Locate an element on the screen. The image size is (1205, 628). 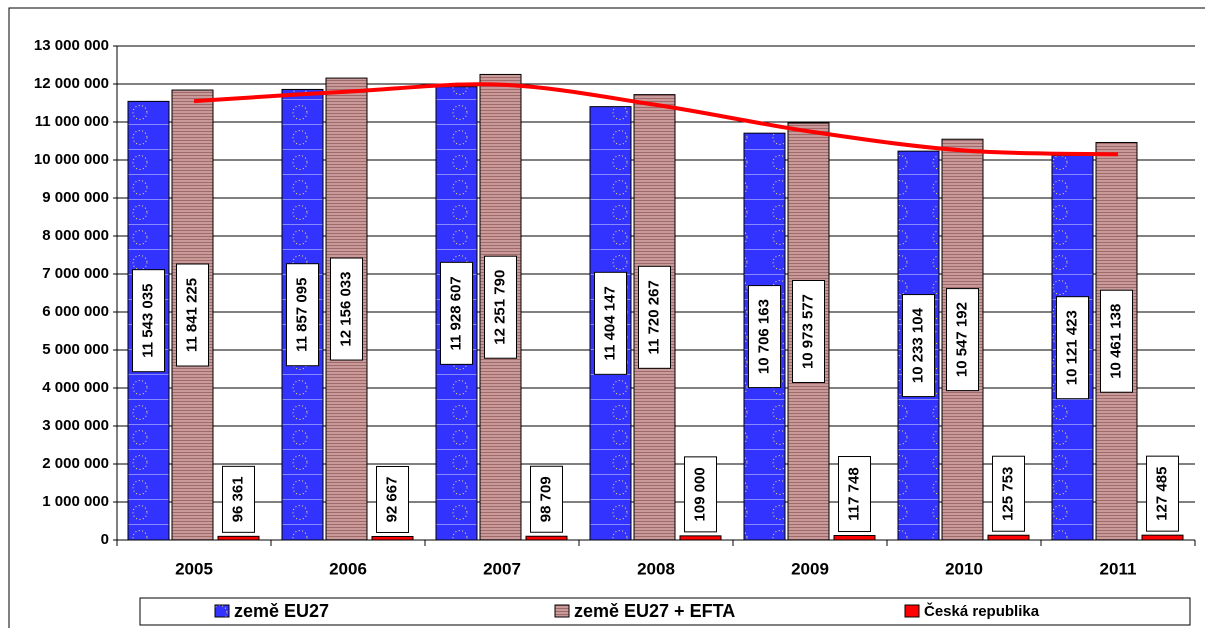
data-label: 96 361 is located at coordinates (237, 499).